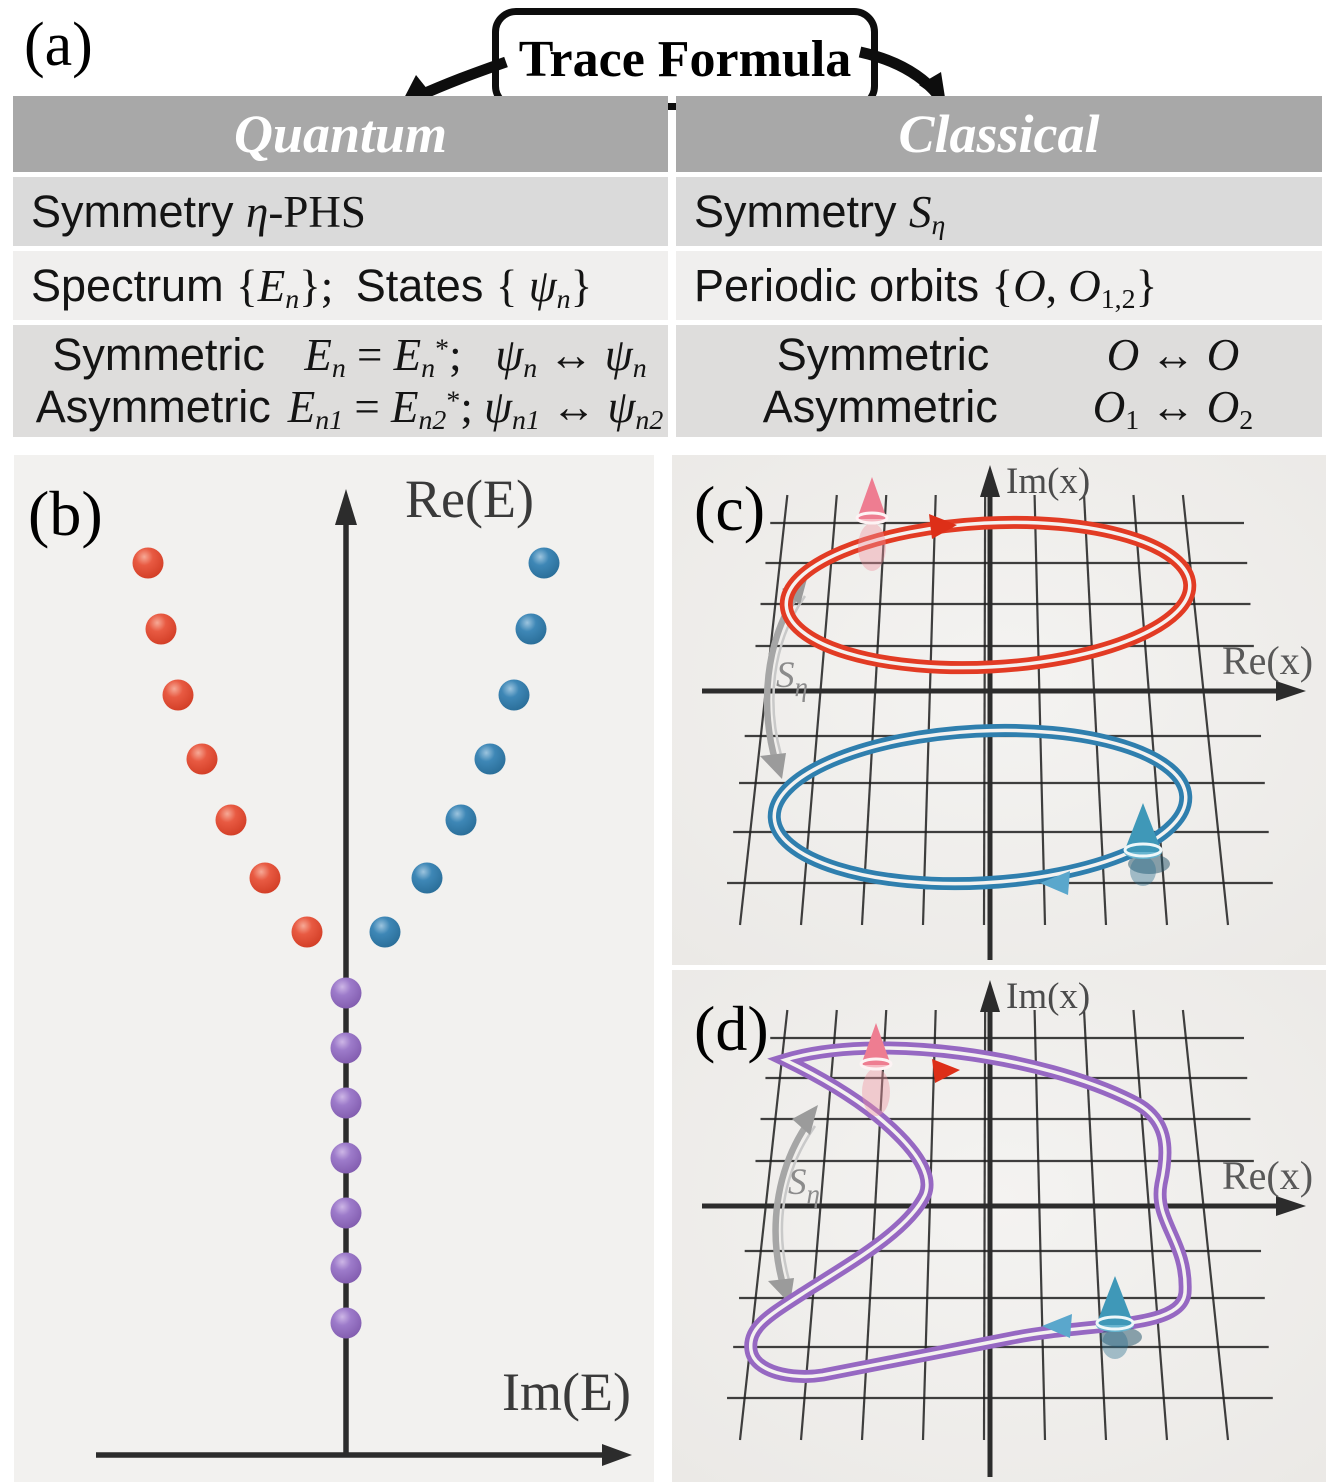 The height and width of the screenshot is (1482, 1326). What do you see at coordinates (65, 513) in the screenshot?
I see `panel-b-label: (b)` at bounding box center [65, 513].